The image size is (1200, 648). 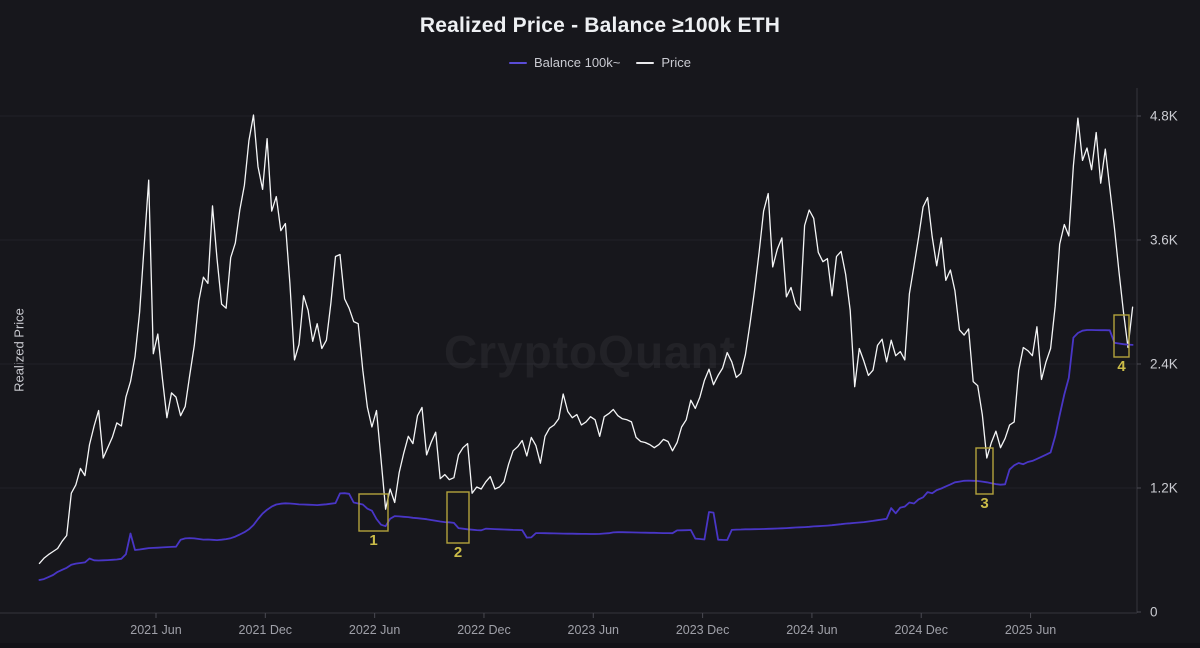 I want to click on chart-title: Realized Price - Balance ≥100k ETH, so click(x=600, y=25).